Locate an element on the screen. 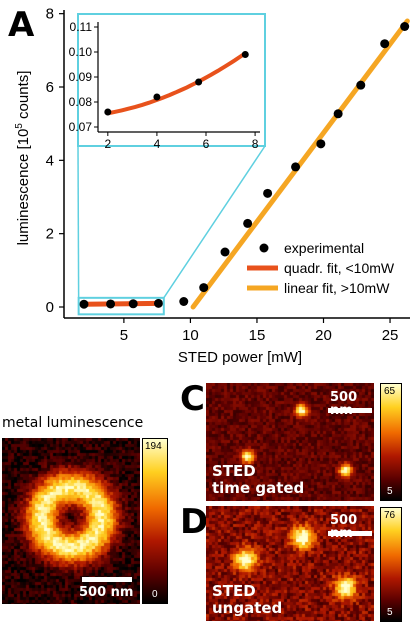 The width and height of the screenshot is (415, 625). x-tick-label: 25 is located at coordinates (390, 335).